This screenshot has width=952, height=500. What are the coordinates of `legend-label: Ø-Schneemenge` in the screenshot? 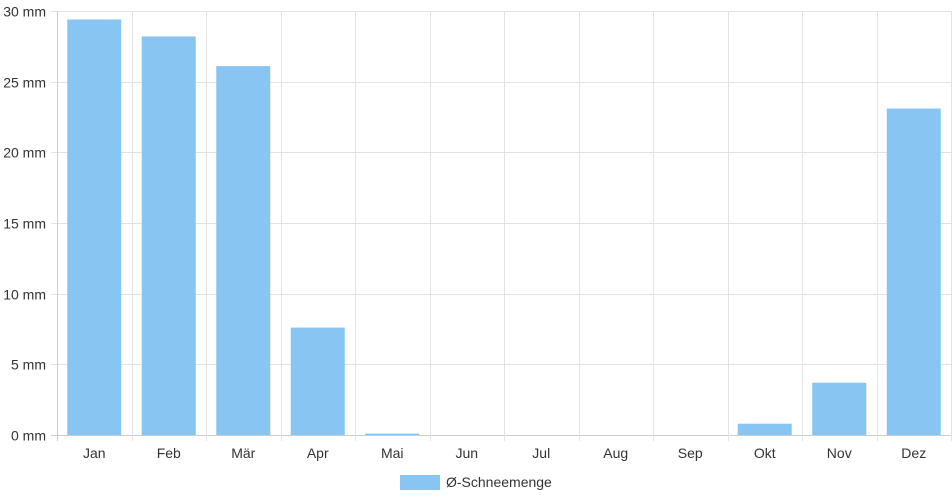 It's located at (499, 482).